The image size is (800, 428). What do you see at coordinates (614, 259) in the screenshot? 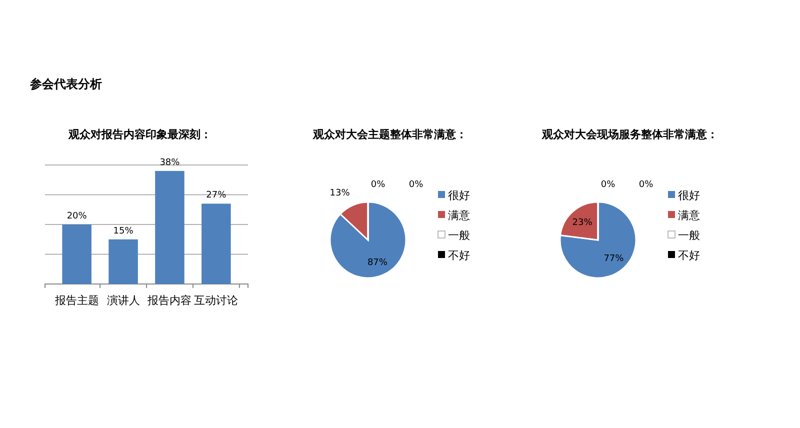
I see `data-label: 77%` at bounding box center [614, 259].